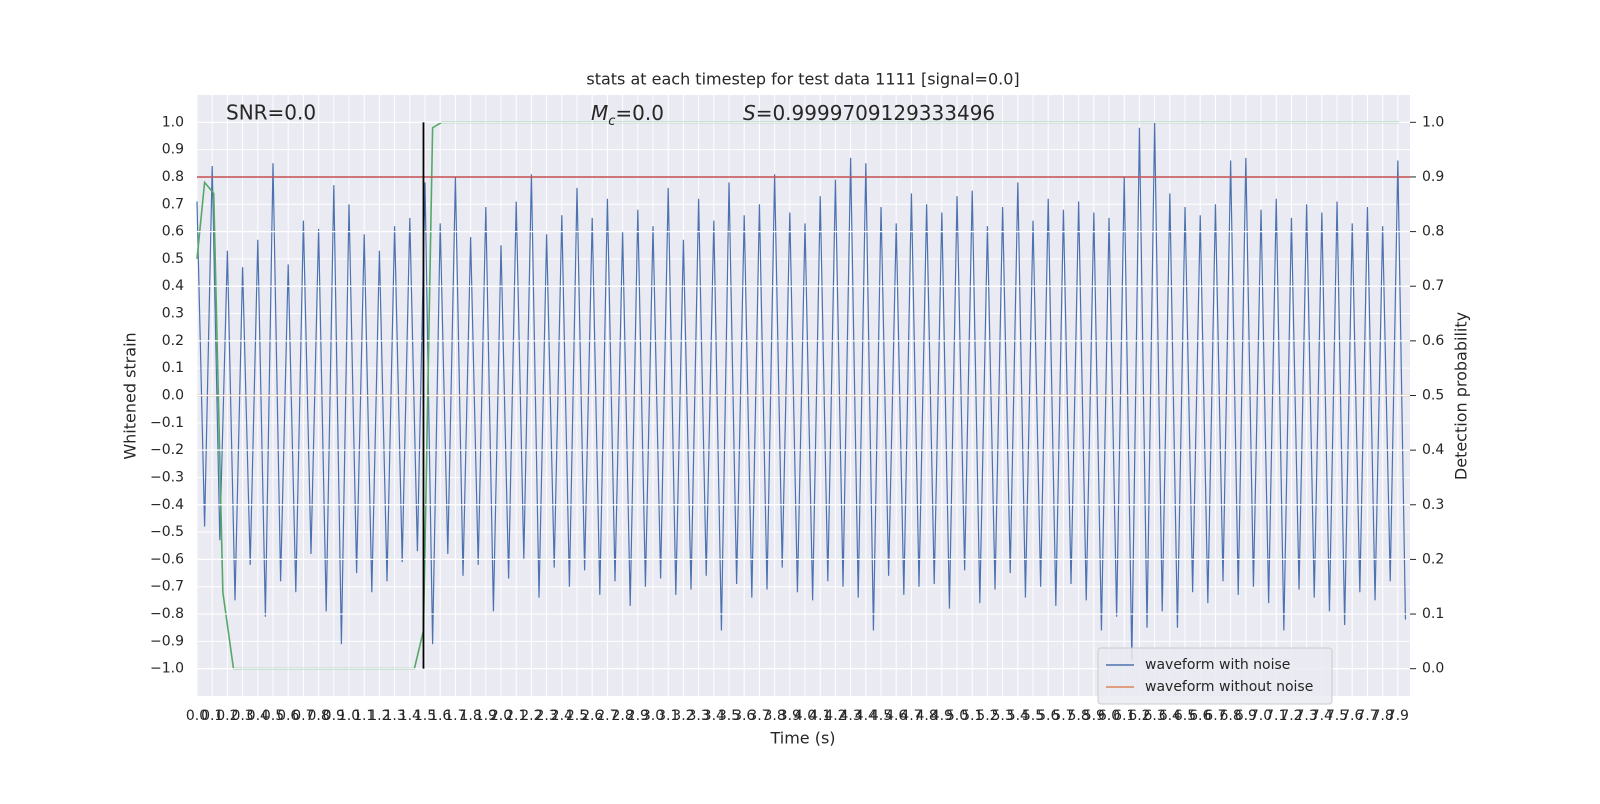 This screenshot has width=1600, height=804. What do you see at coordinates (173, 150) in the screenshot?
I see `y-tick-label: 0.9` at bounding box center [173, 150].